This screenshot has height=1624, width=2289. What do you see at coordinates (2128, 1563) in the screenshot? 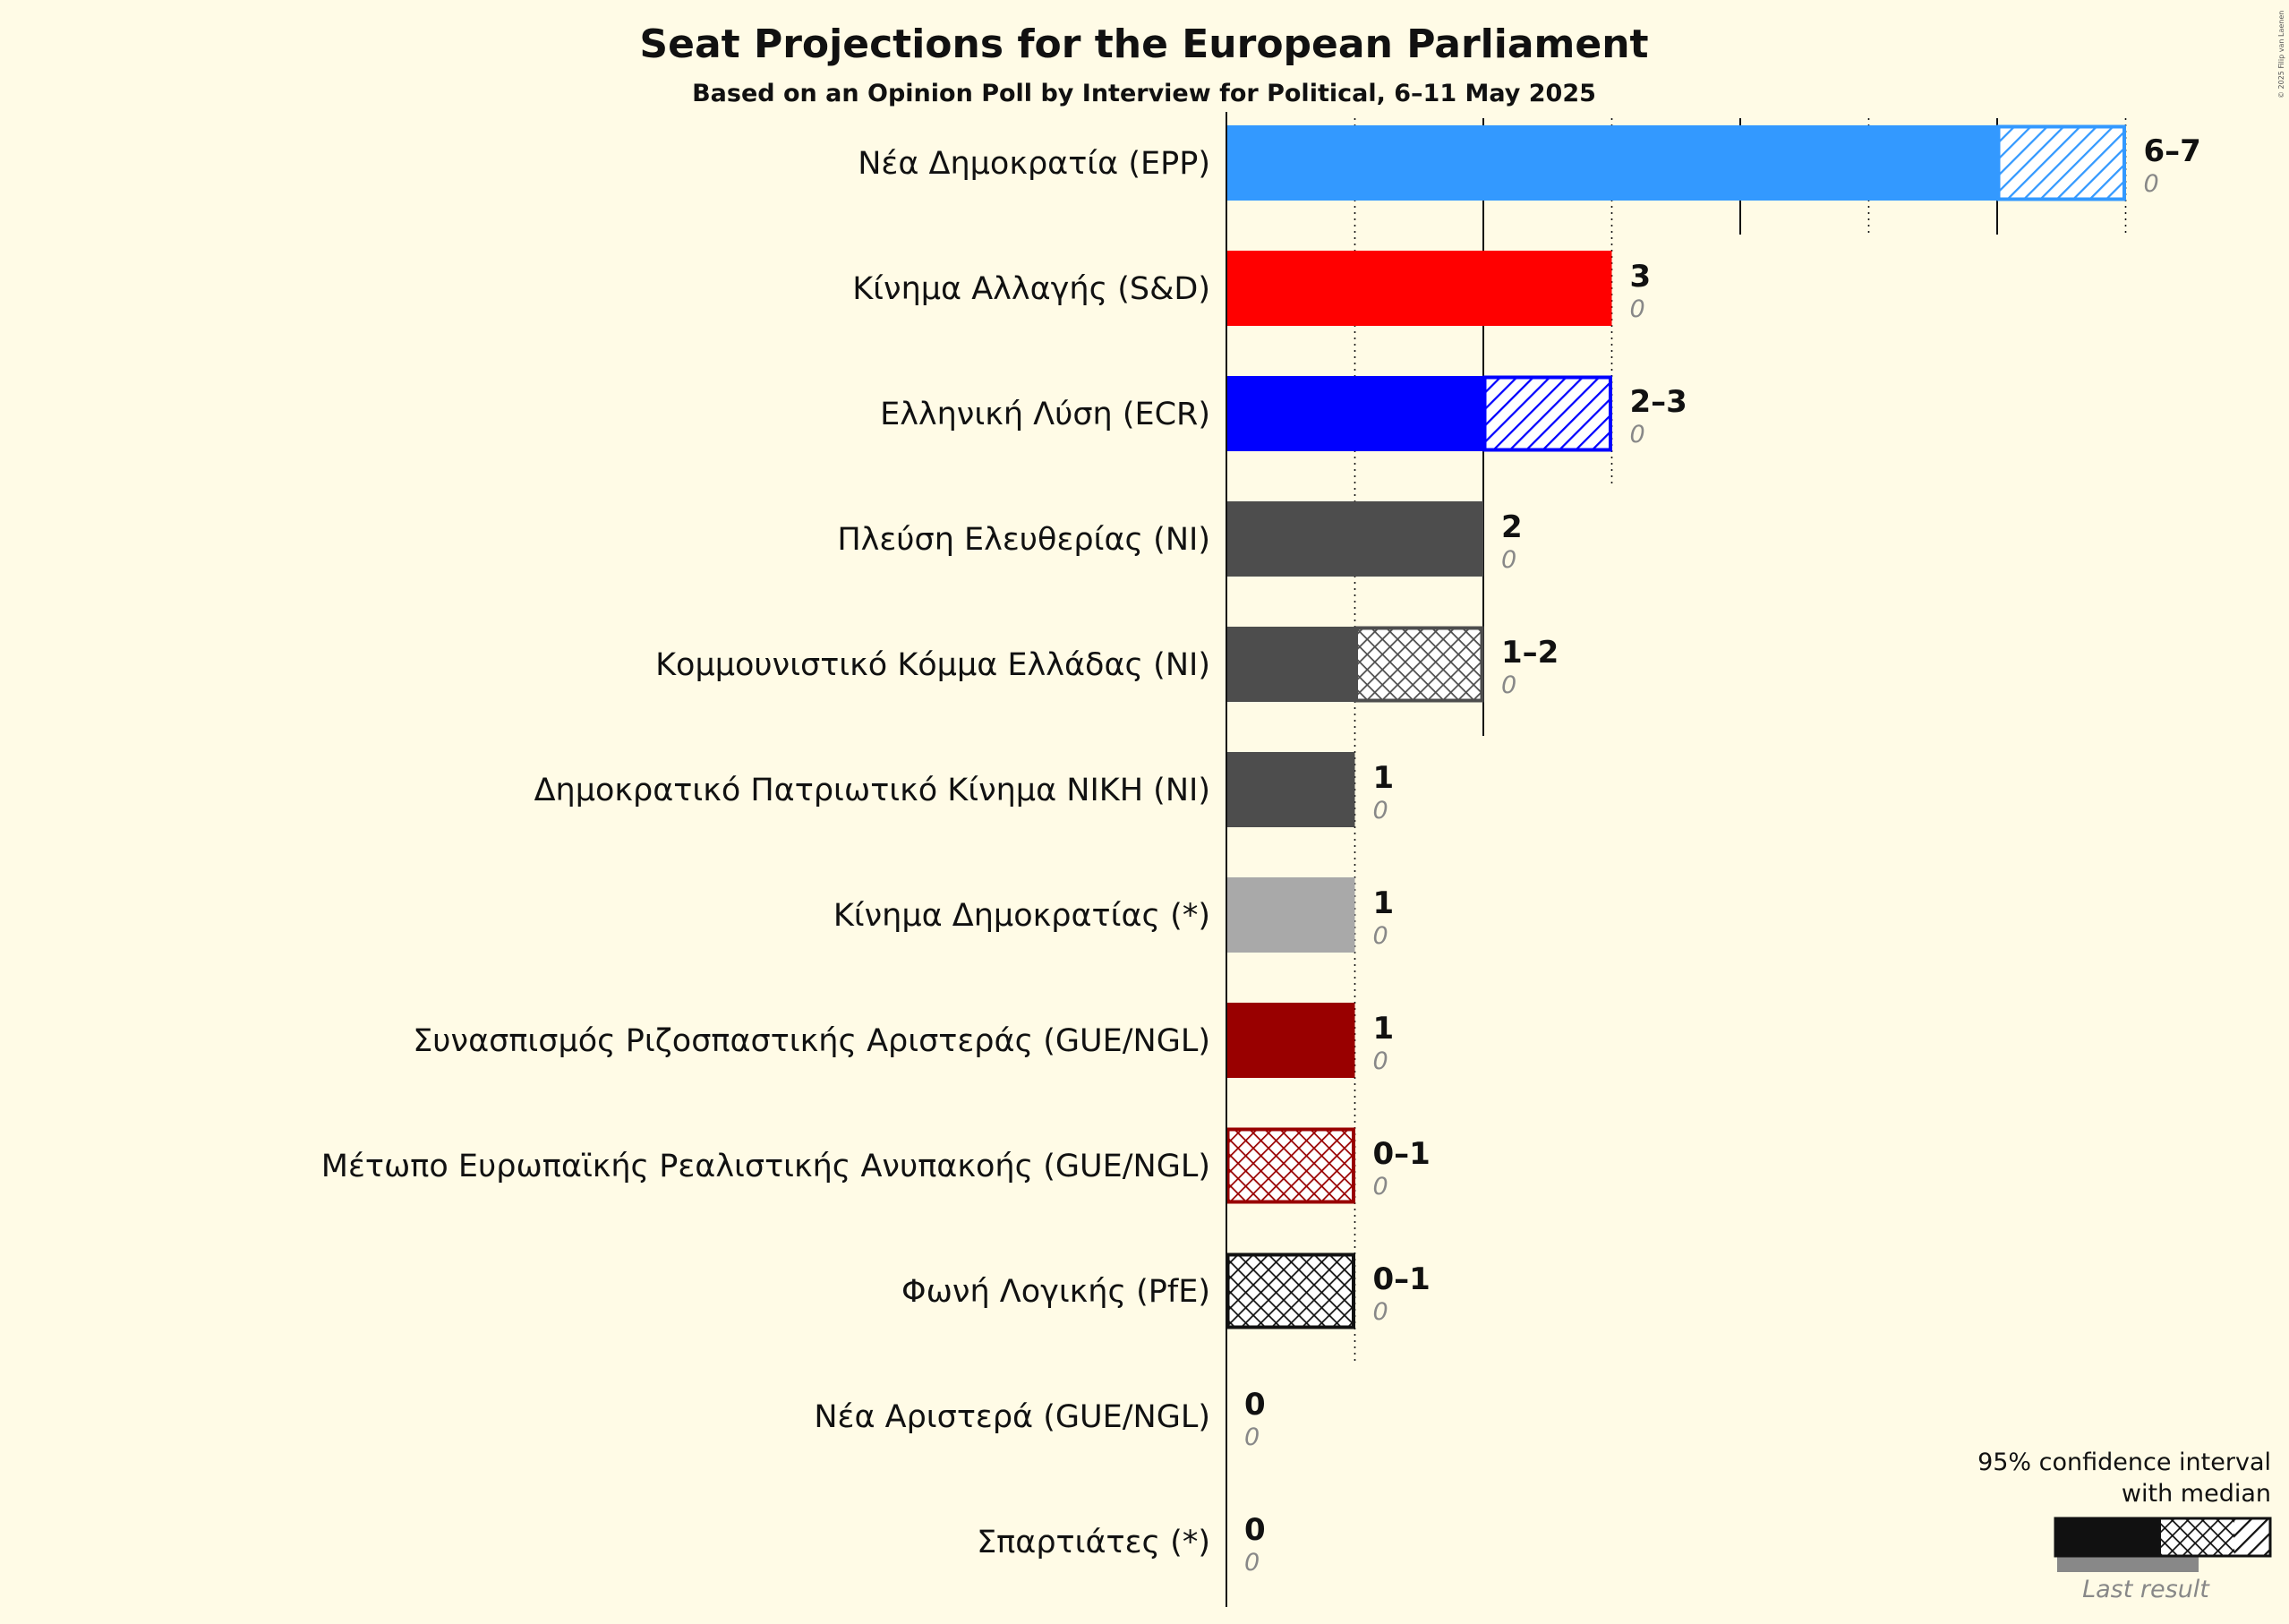
I see `legend-last-result-bar` at bounding box center [2128, 1563].